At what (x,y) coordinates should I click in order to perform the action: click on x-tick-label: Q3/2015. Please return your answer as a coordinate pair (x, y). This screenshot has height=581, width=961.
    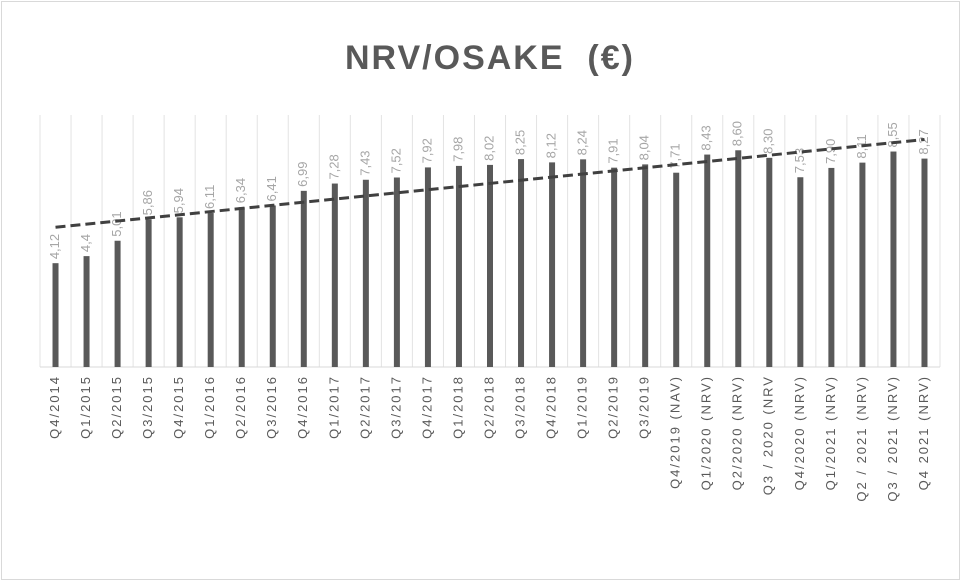
    Looking at the image, I should click on (147, 407).